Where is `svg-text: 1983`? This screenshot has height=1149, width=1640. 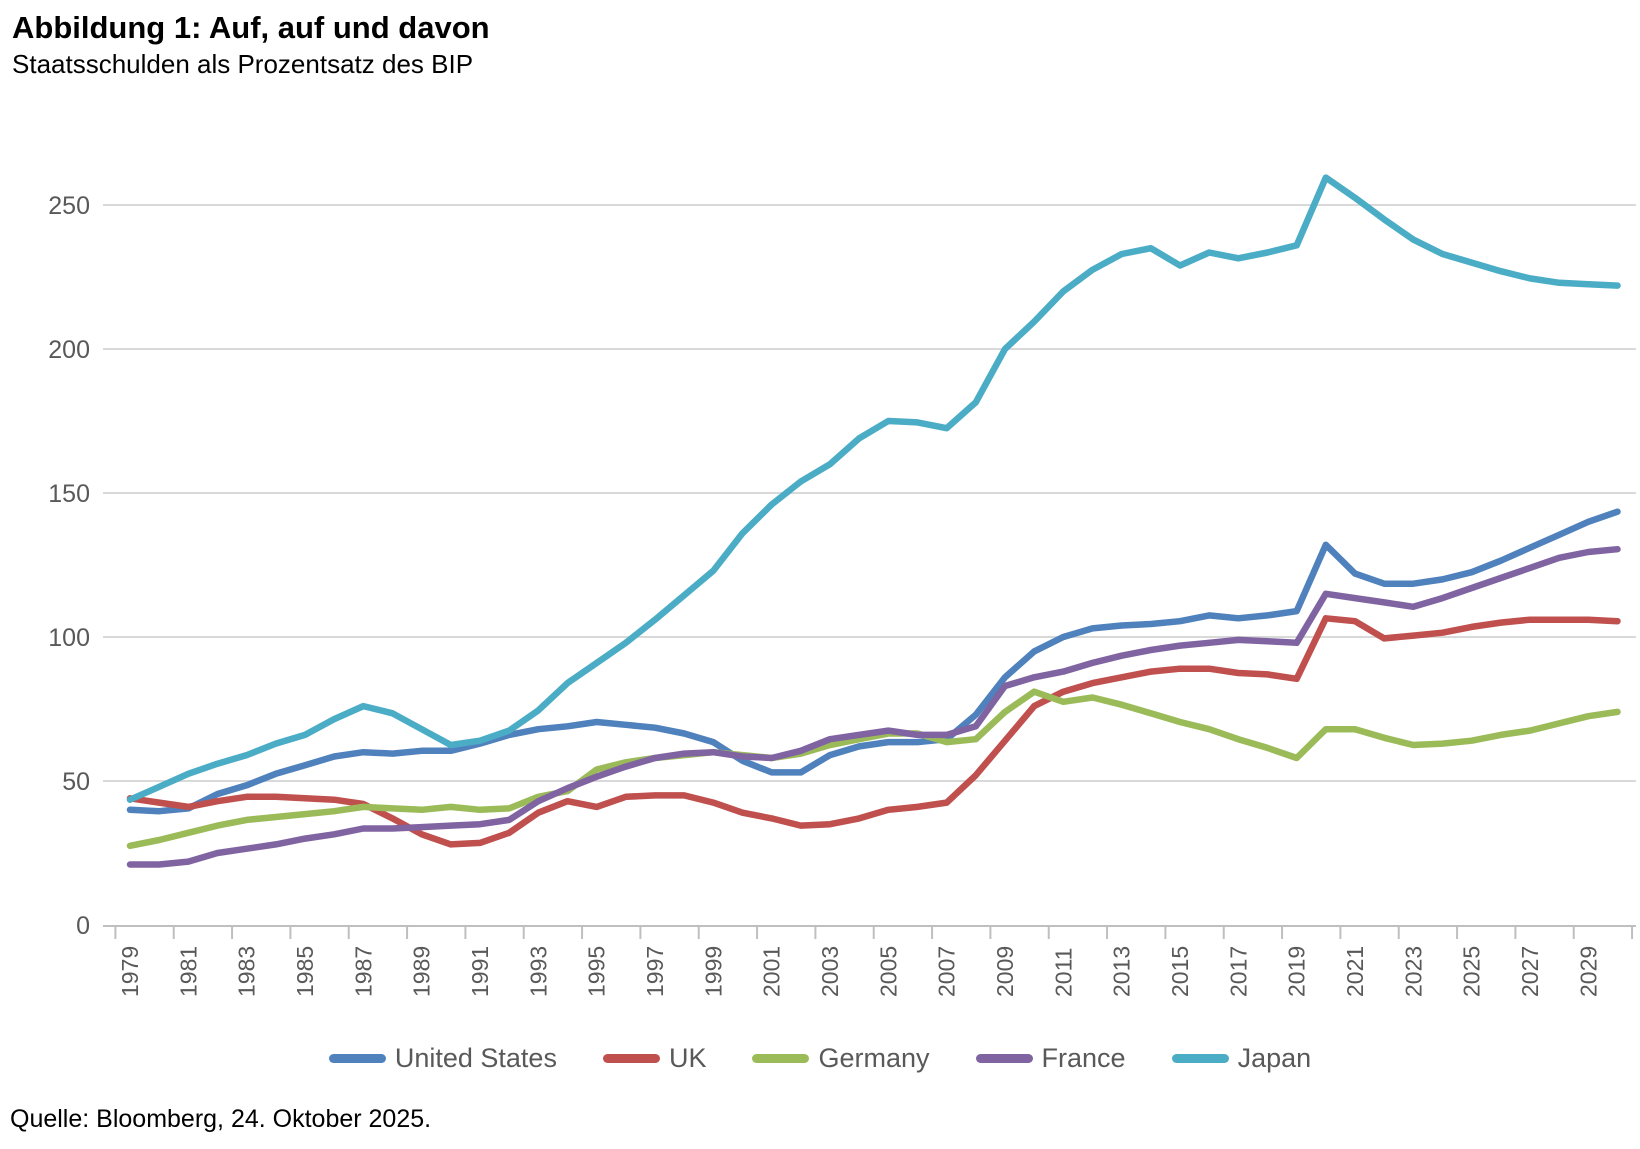
svg-text: 1983 is located at coordinates (247, 971).